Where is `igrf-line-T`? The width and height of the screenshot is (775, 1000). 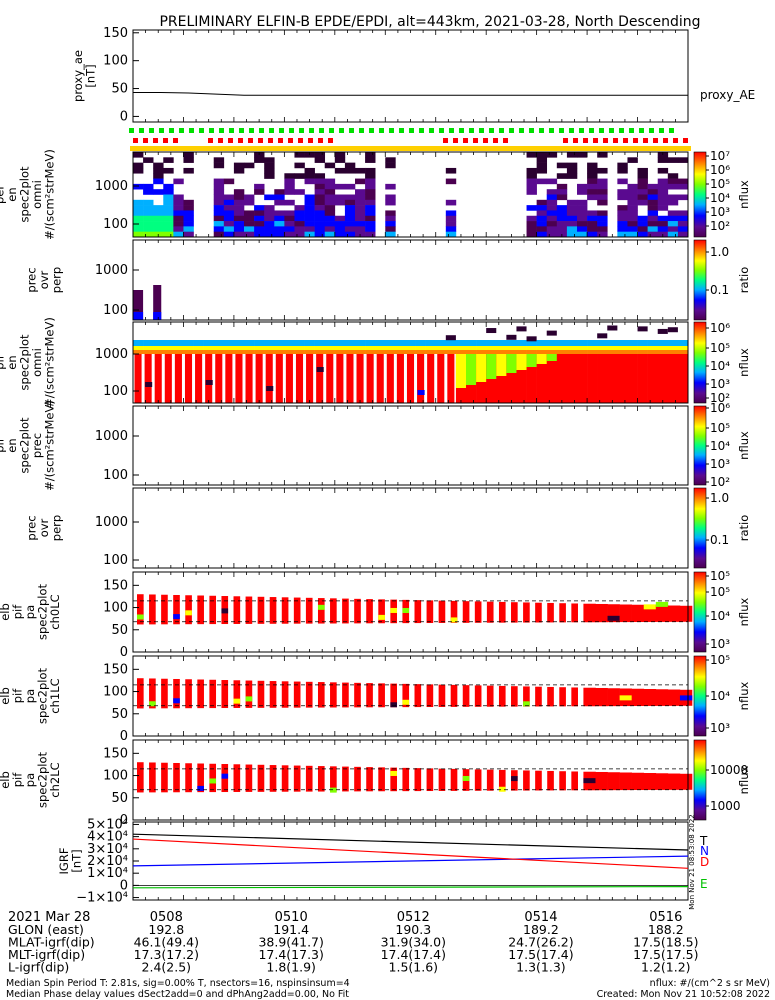
igrf-line-T is located at coordinates (410, 842).